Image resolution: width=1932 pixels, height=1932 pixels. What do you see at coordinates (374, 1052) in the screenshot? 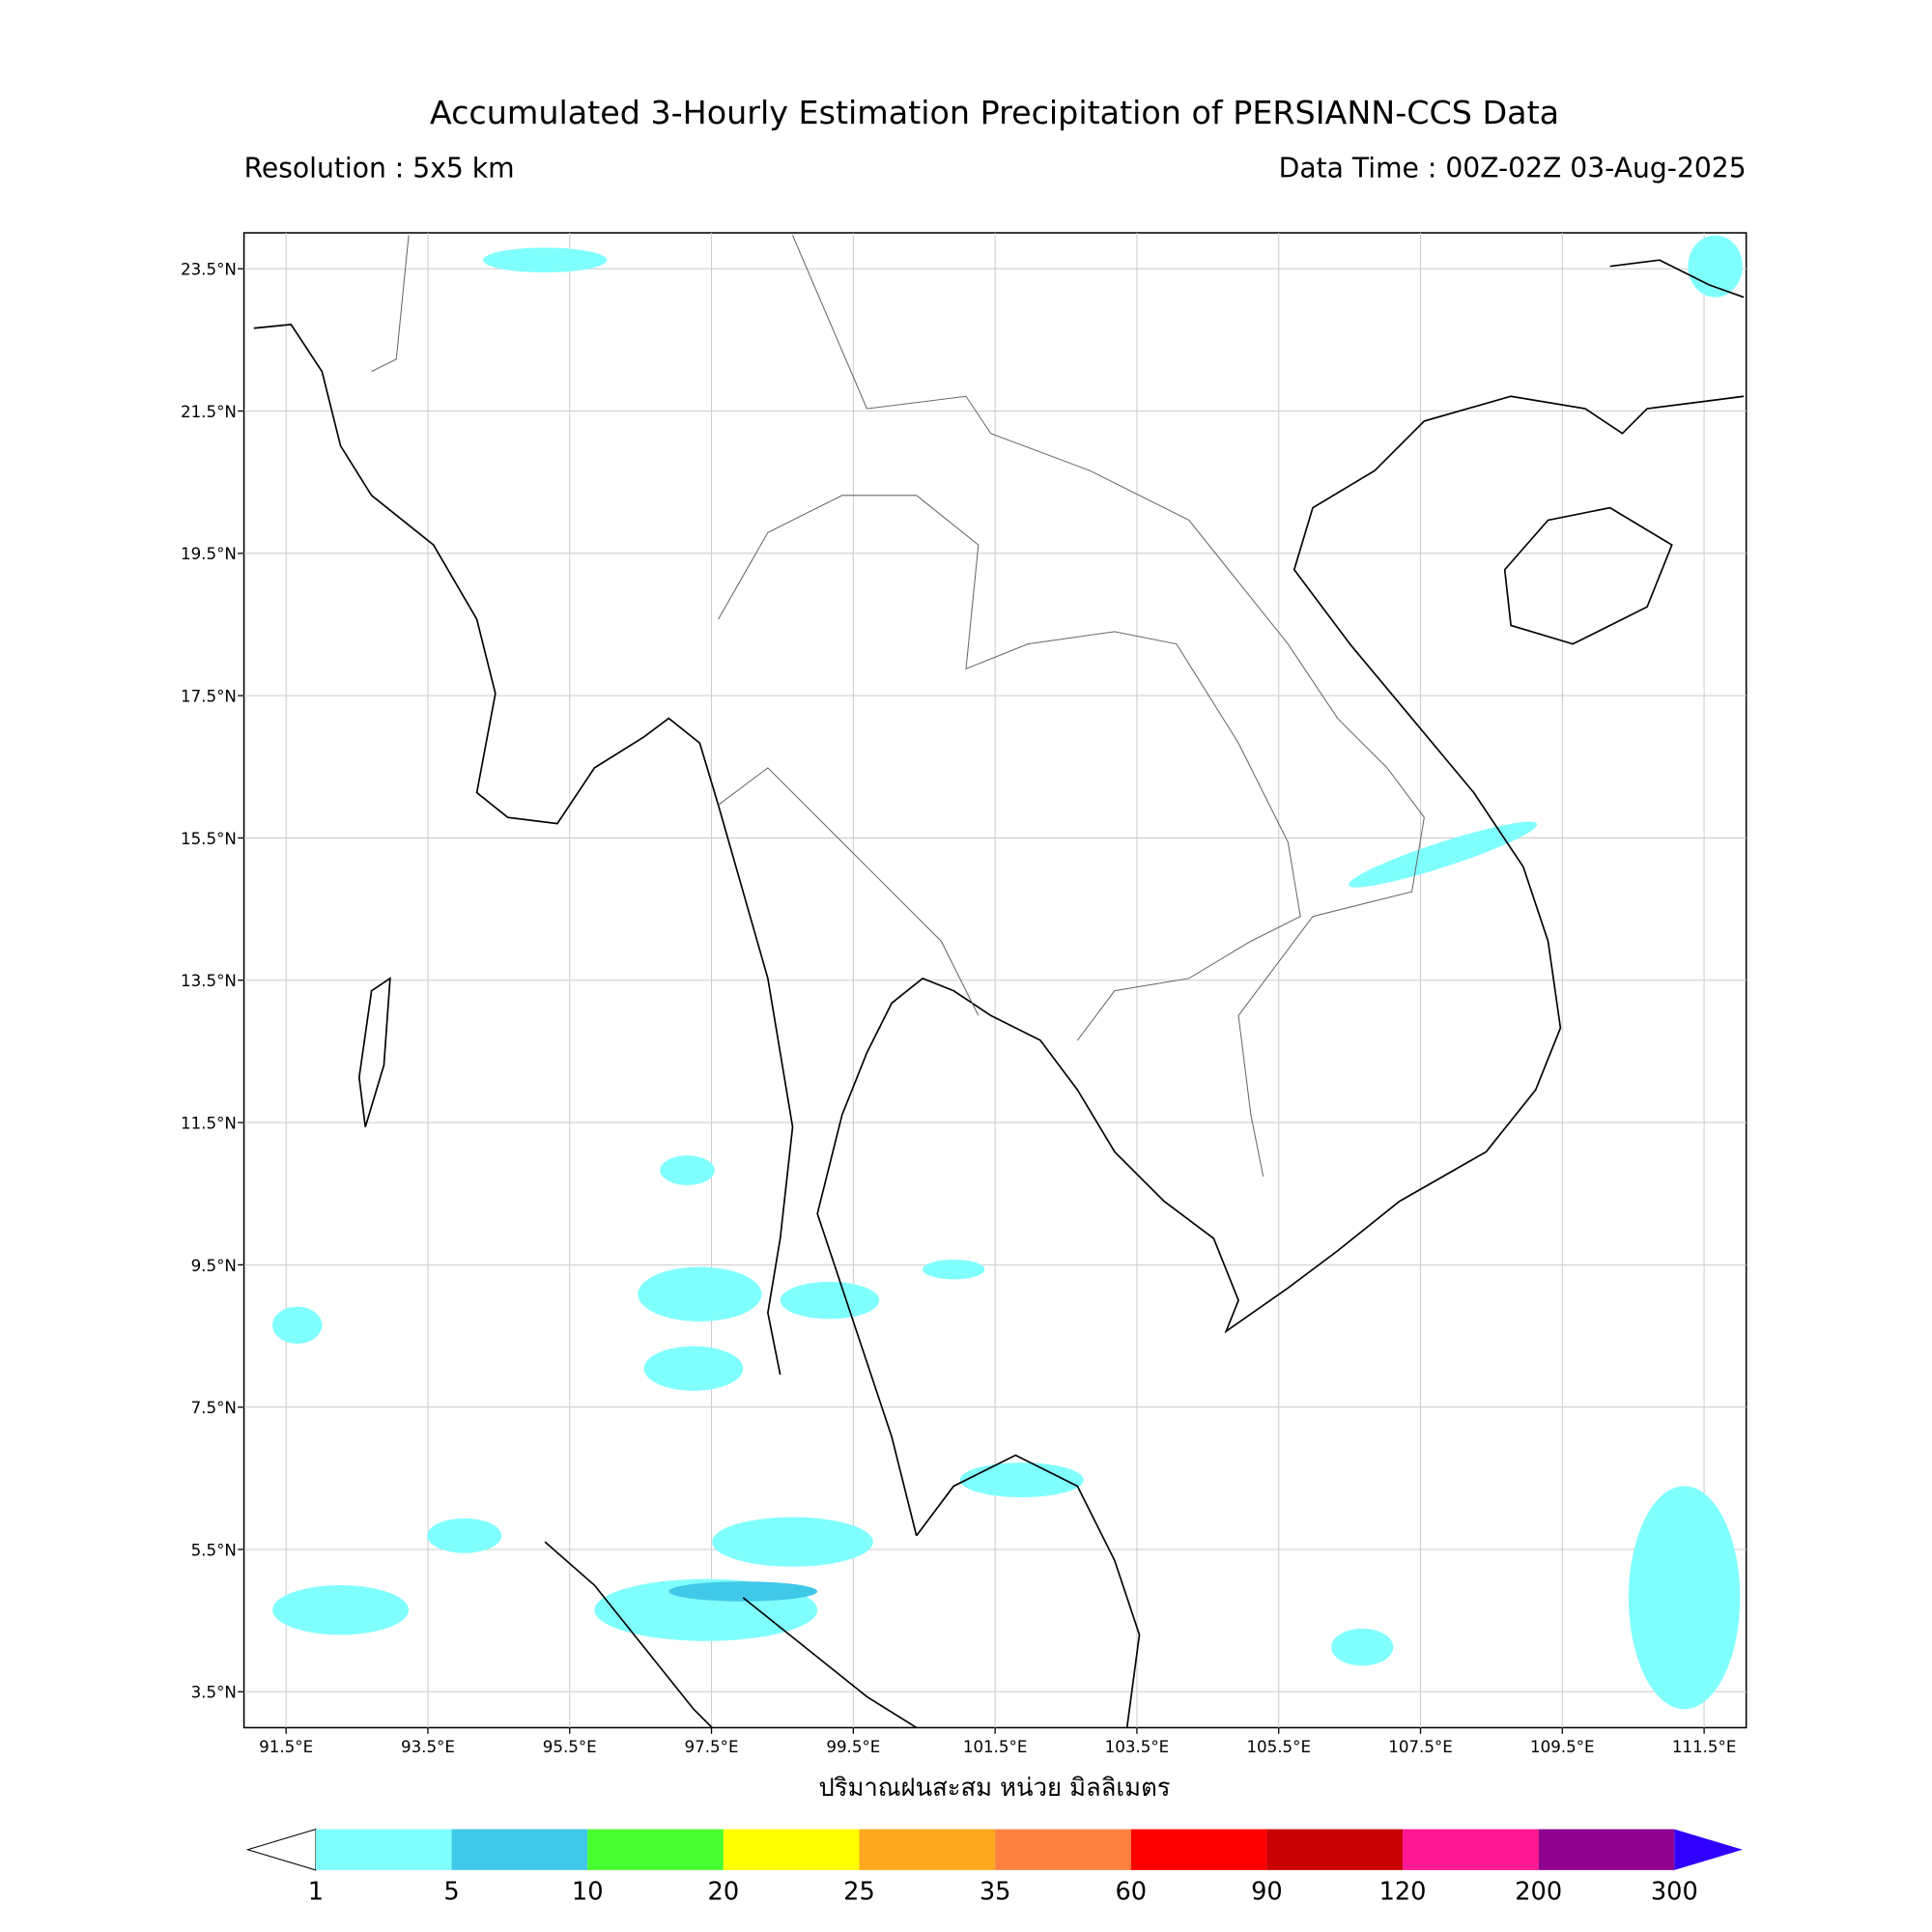
I see `island` at bounding box center [374, 1052].